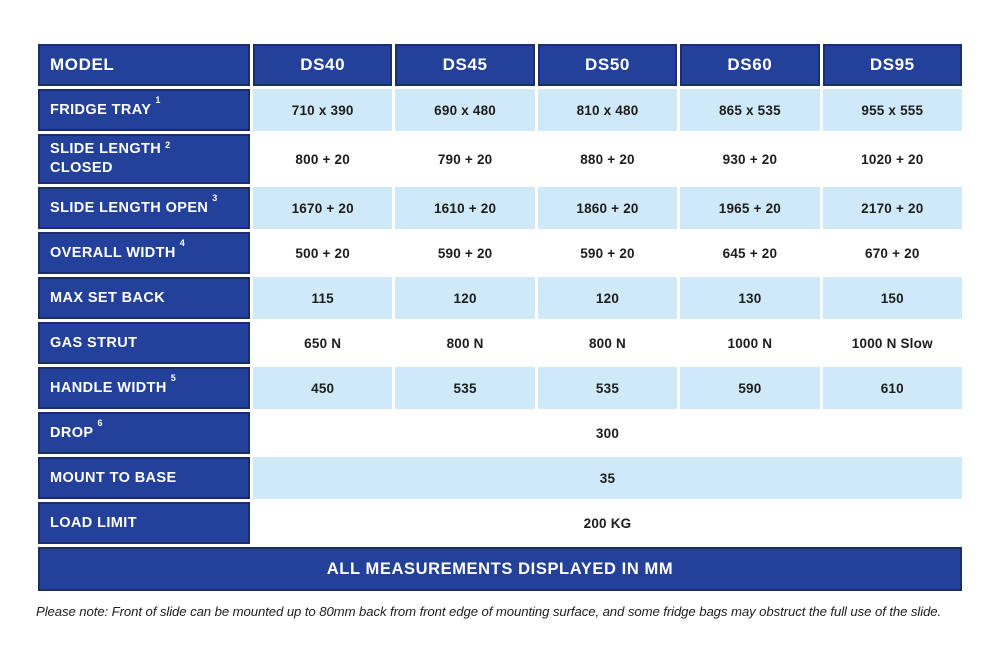 This screenshot has height=667, width=1000. What do you see at coordinates (144, 65) in the screenshot?
I see `column-header-model: MODEL` at bounding box center [144, 65].